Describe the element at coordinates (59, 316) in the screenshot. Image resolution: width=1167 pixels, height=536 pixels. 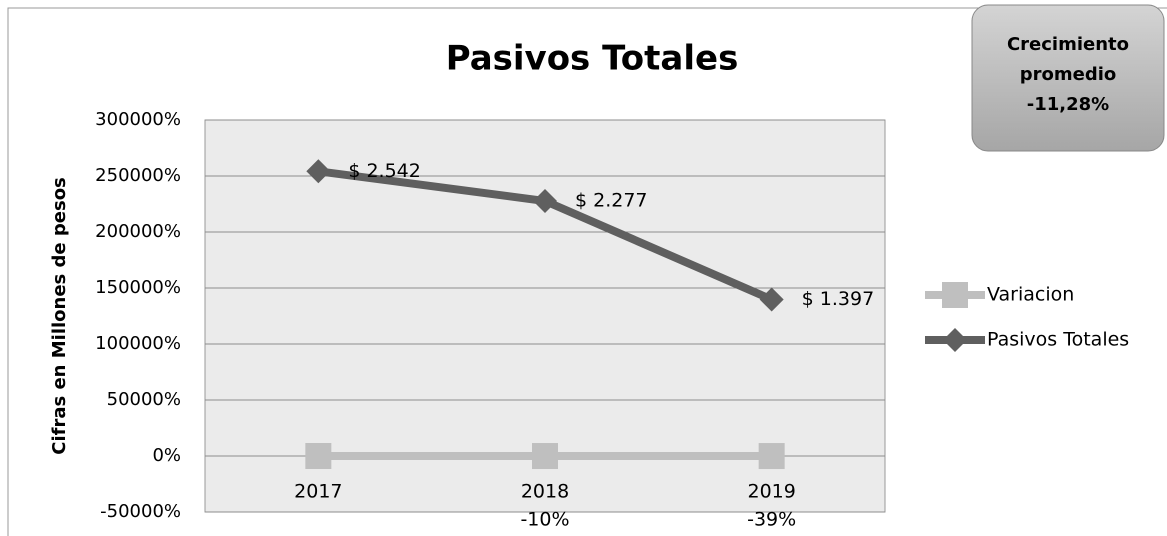
I see `y-axis-label: Cifras en Millones de pesos` at that location.